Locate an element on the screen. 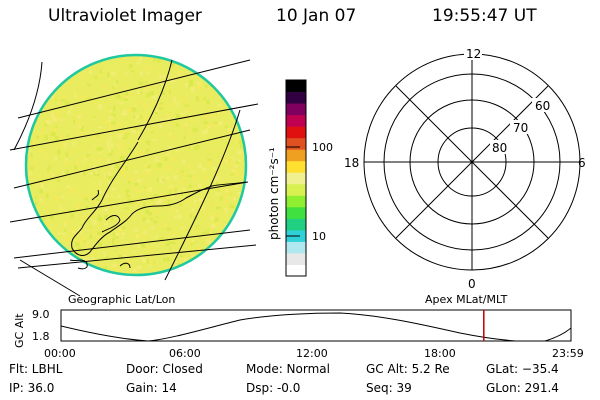 This screenshot has width=600, height=400. geographic-label: Geographic Lat/Lon is located at coordinates (121, 299).